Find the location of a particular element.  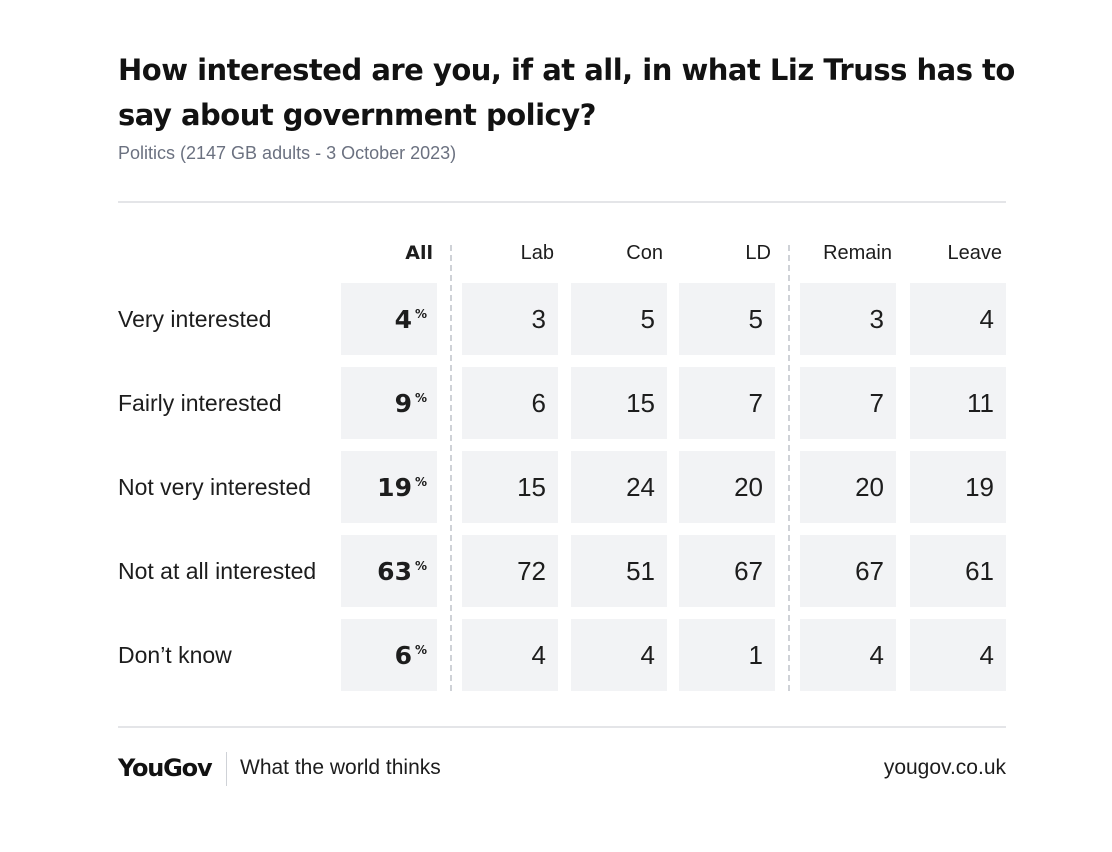

cell-not-very-interested-leave: 19 is located at coordinates (958, 487).